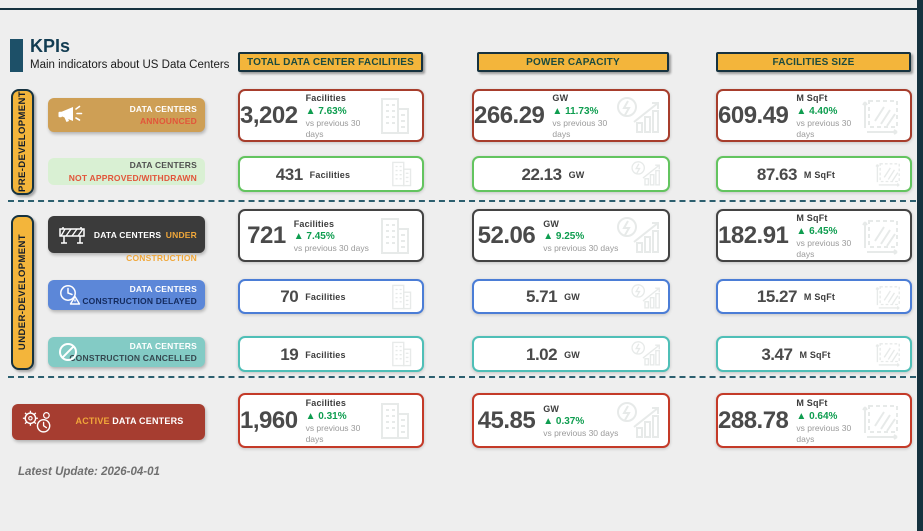  I want to click on kpi-value: 288.78, so click(753, 420).